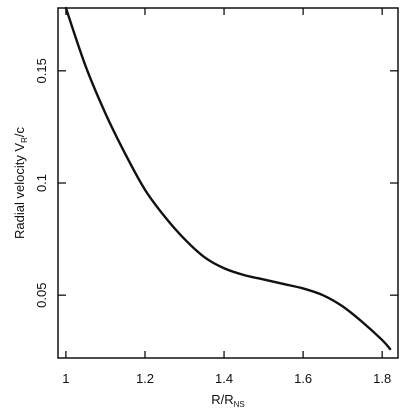  What do you see at coordinates (41, 295) in the screenshot?
I see `y-tick-label: 0.05` at bounding box center [41, 295].